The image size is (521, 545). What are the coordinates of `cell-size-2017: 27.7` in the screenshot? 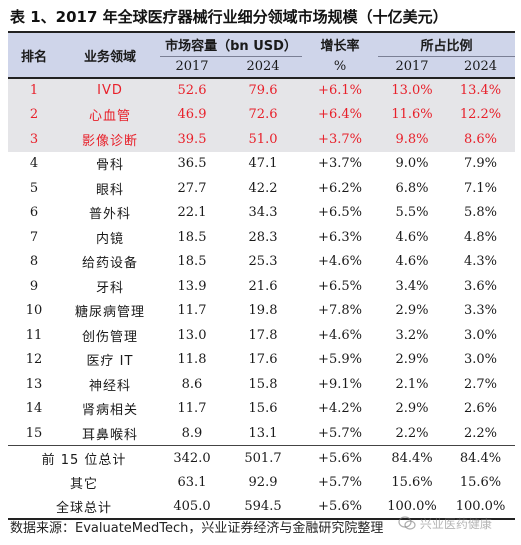 It's located at (192, 188).